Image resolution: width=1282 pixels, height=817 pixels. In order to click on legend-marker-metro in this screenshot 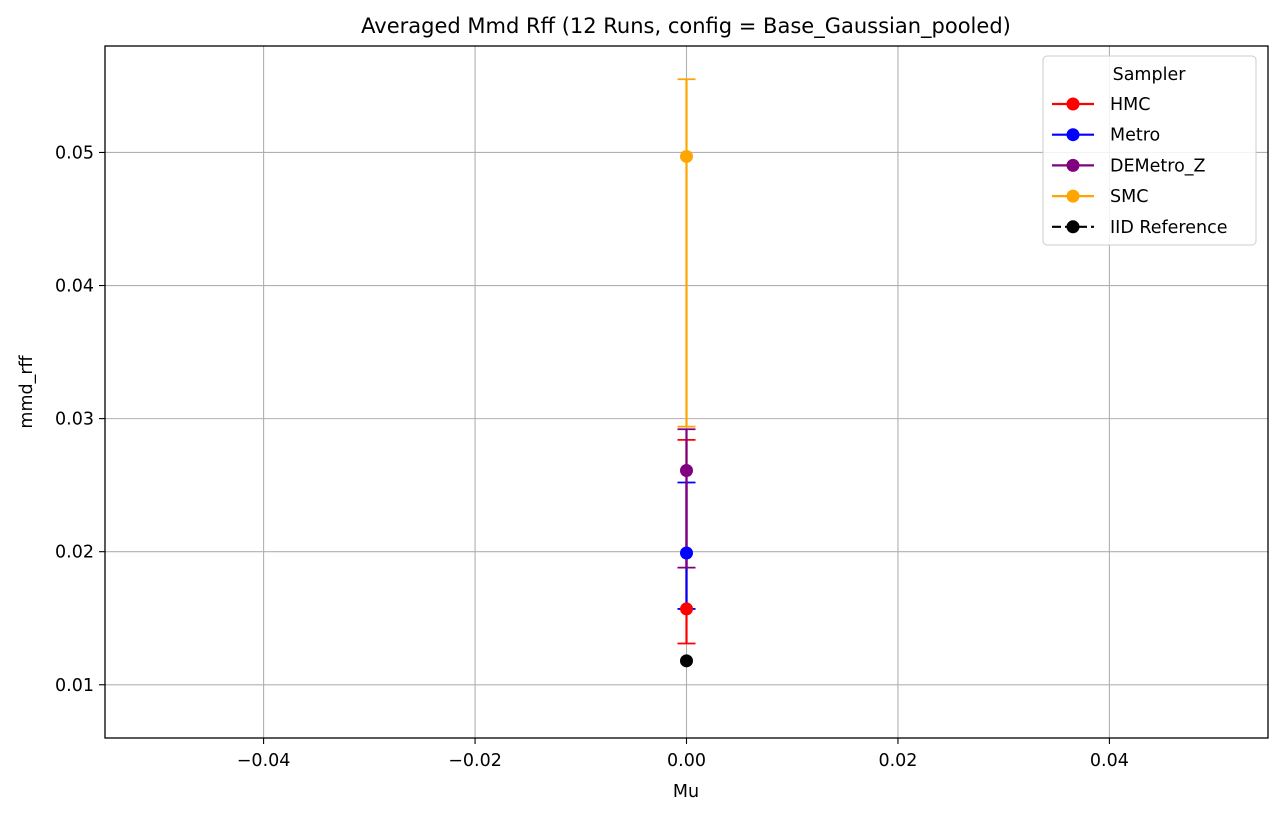, I will do `click(1073, 135)`.